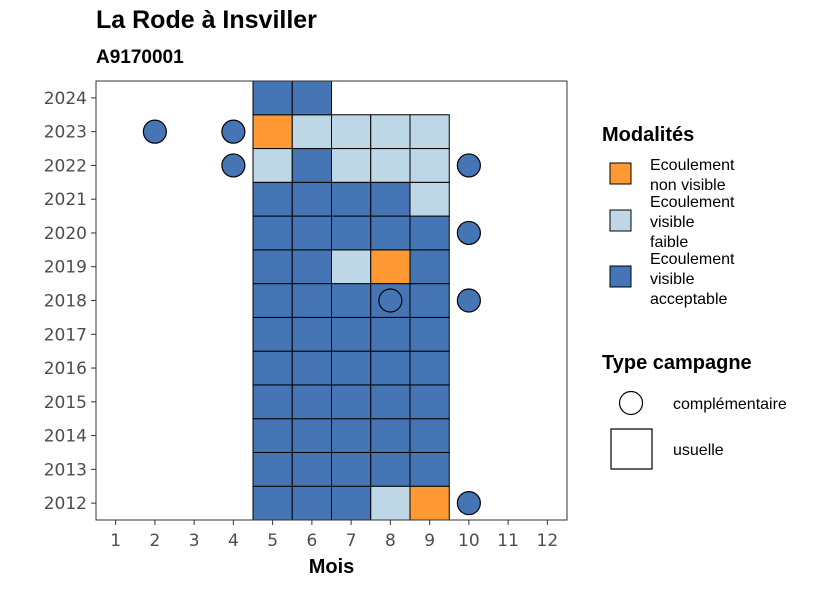 Image resolution: width=826 pixels, height=590 pixels. What do you see at coordinates (698, 450) in the screenshot?
I see `legend-label-usuelle: usuelle` at bounding box center [698, 450].